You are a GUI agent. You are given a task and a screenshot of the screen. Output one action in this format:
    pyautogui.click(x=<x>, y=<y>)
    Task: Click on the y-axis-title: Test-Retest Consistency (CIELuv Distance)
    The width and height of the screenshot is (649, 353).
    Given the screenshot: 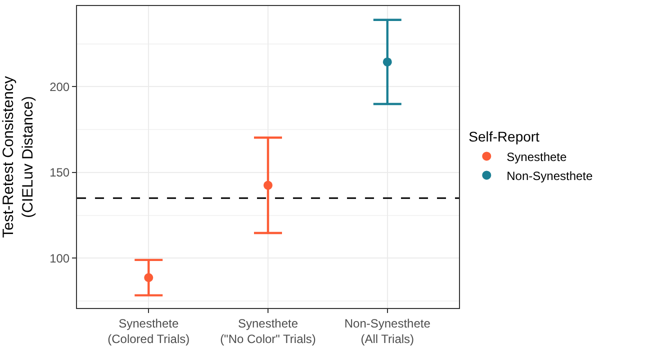 What is the action you would take?
    pyautogui.click(x=18, y=157)
    